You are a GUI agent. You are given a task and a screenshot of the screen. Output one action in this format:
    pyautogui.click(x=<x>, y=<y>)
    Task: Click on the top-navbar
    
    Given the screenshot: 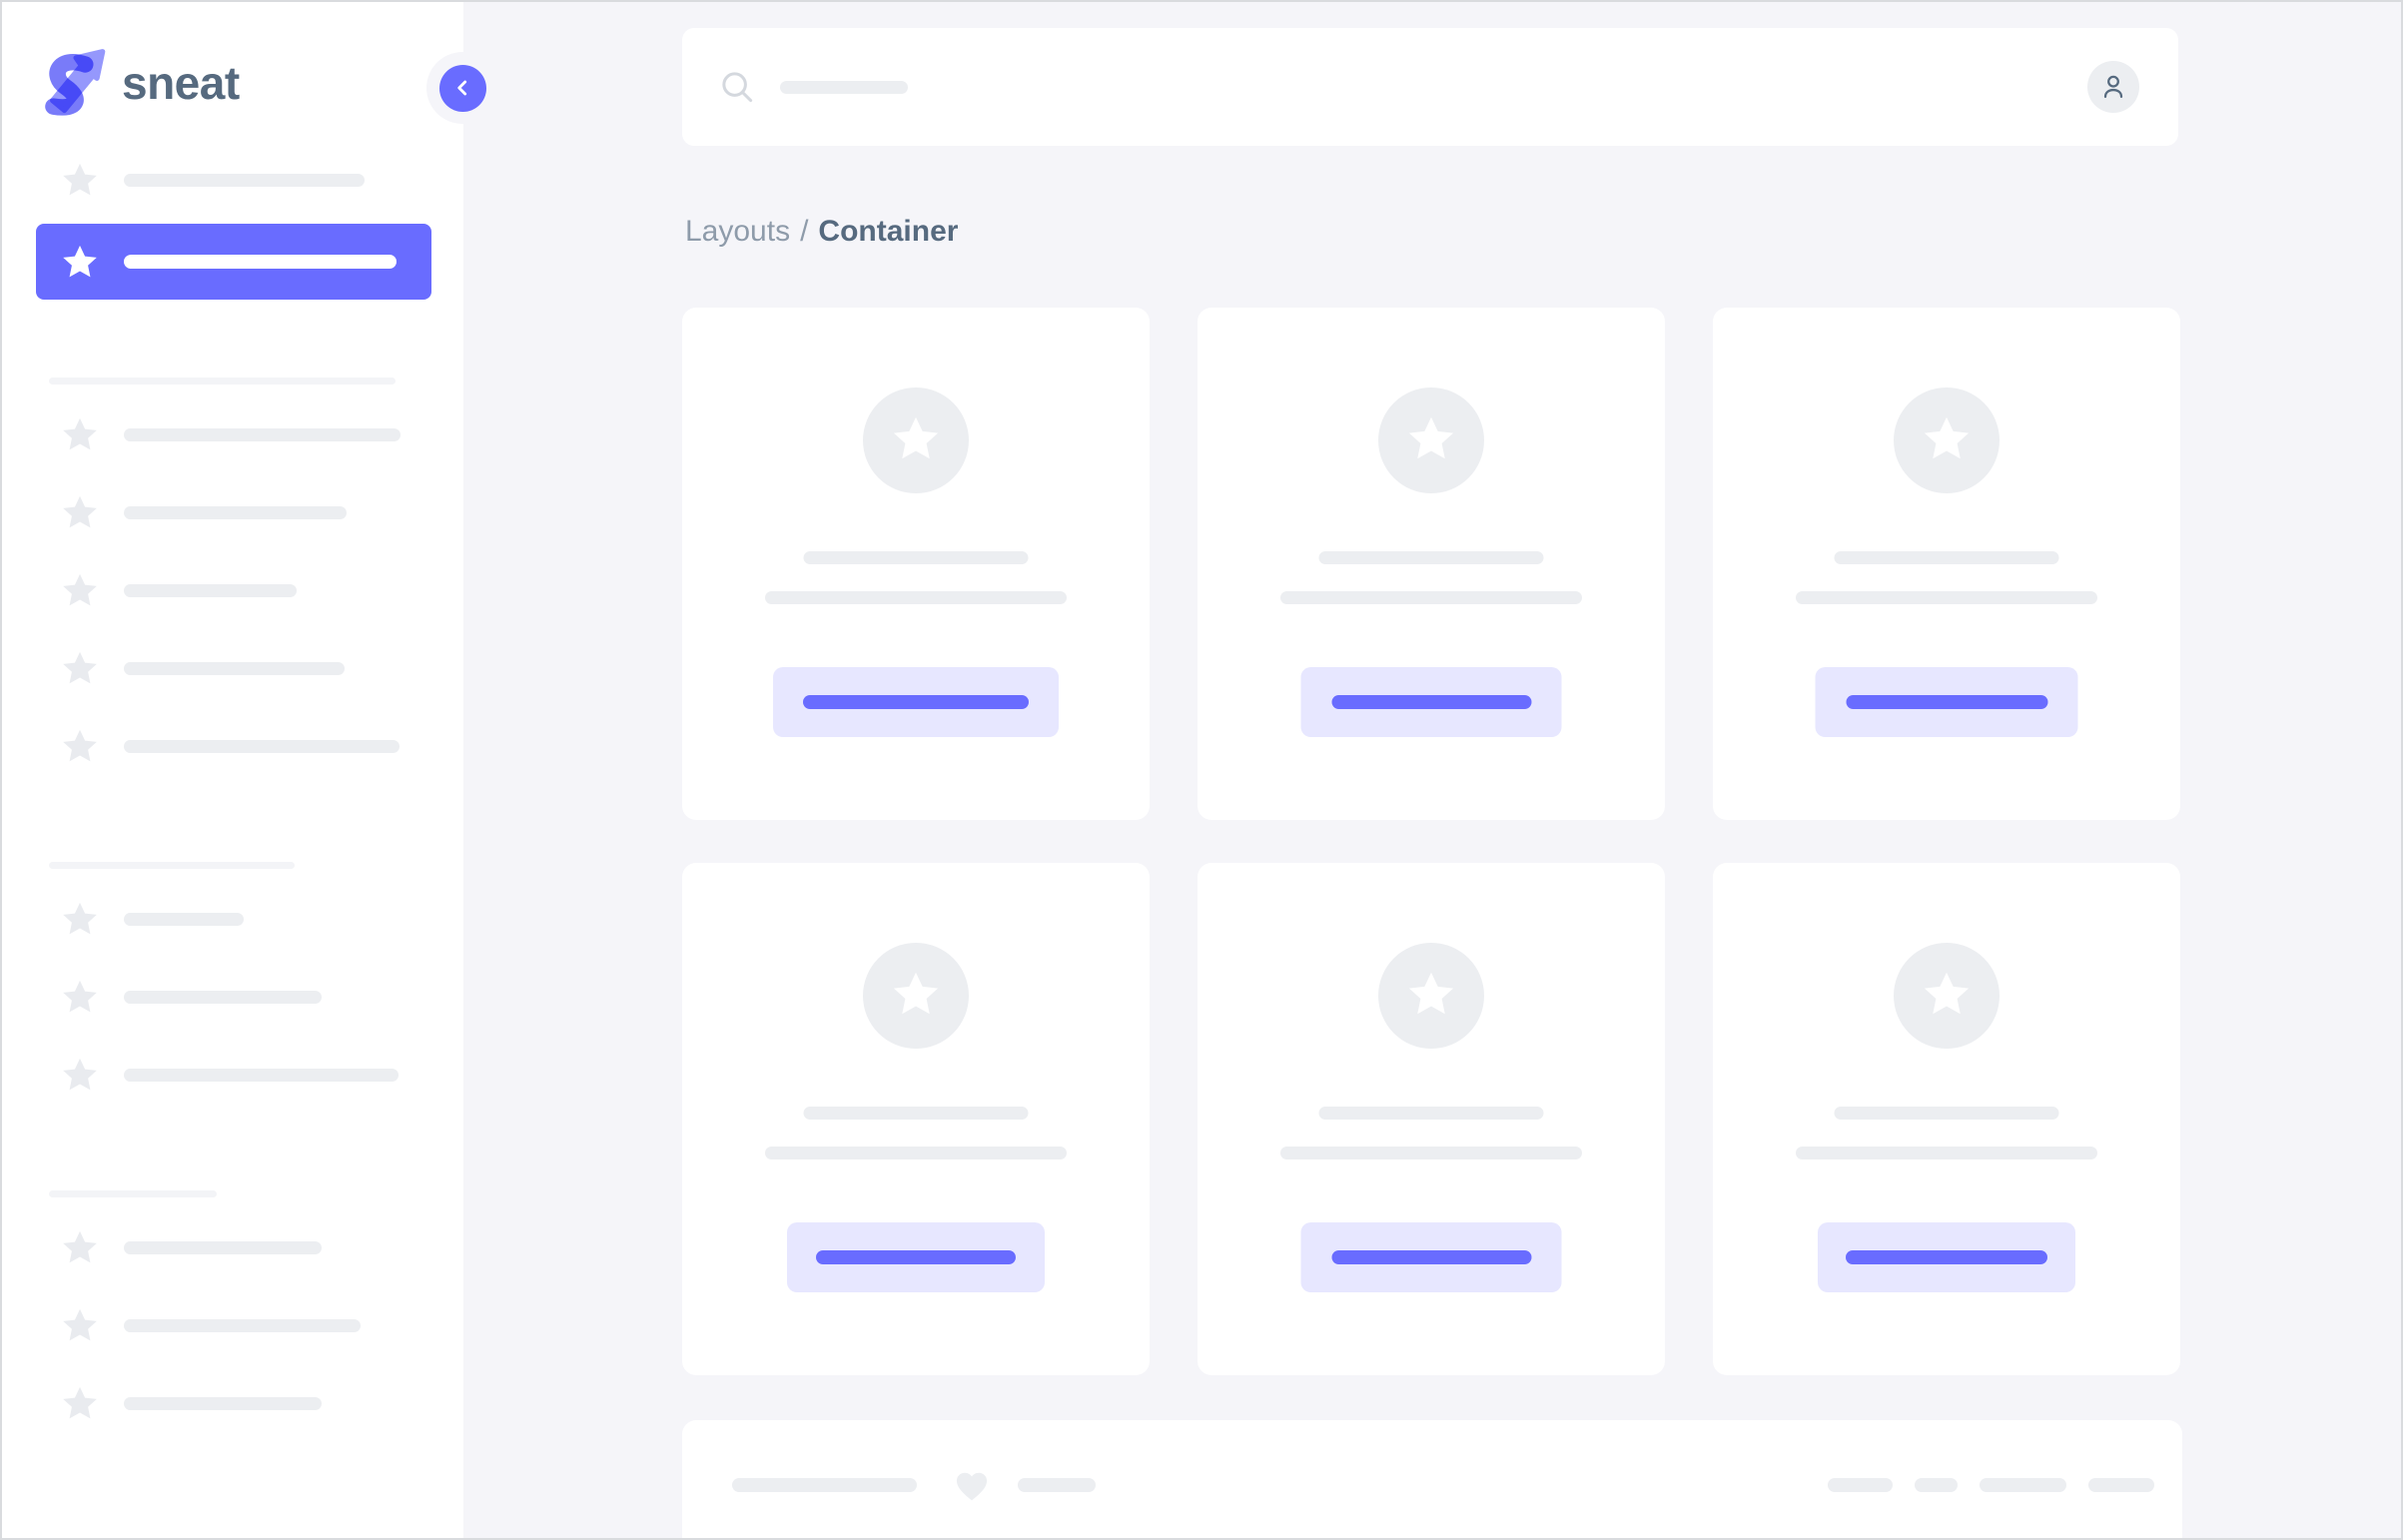 What is the action you would take?
    pyautogui.click(x=1430, y=87)
    